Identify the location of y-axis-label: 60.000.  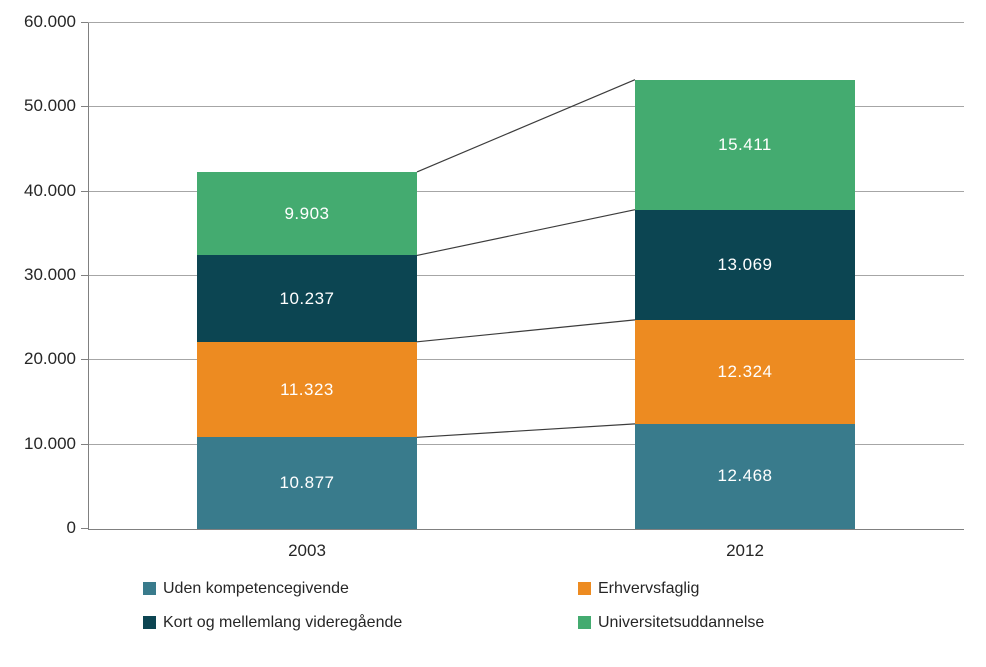
(50, 21).